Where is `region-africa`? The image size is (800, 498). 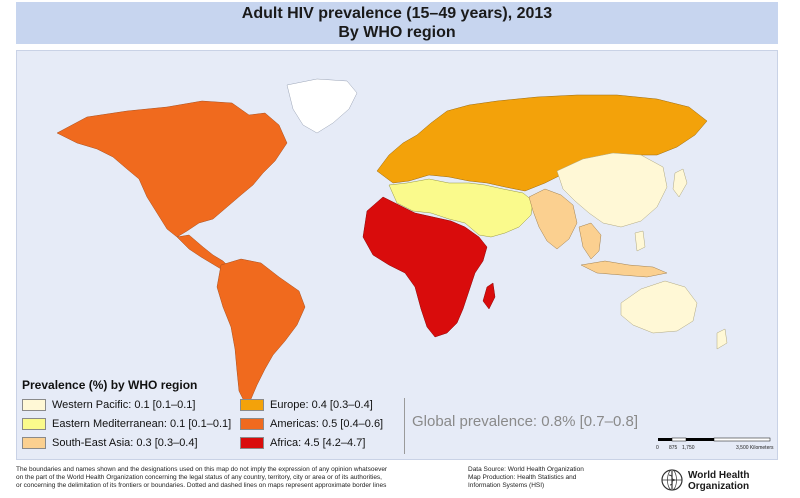
region-africa is located at coordinates (425, 267).